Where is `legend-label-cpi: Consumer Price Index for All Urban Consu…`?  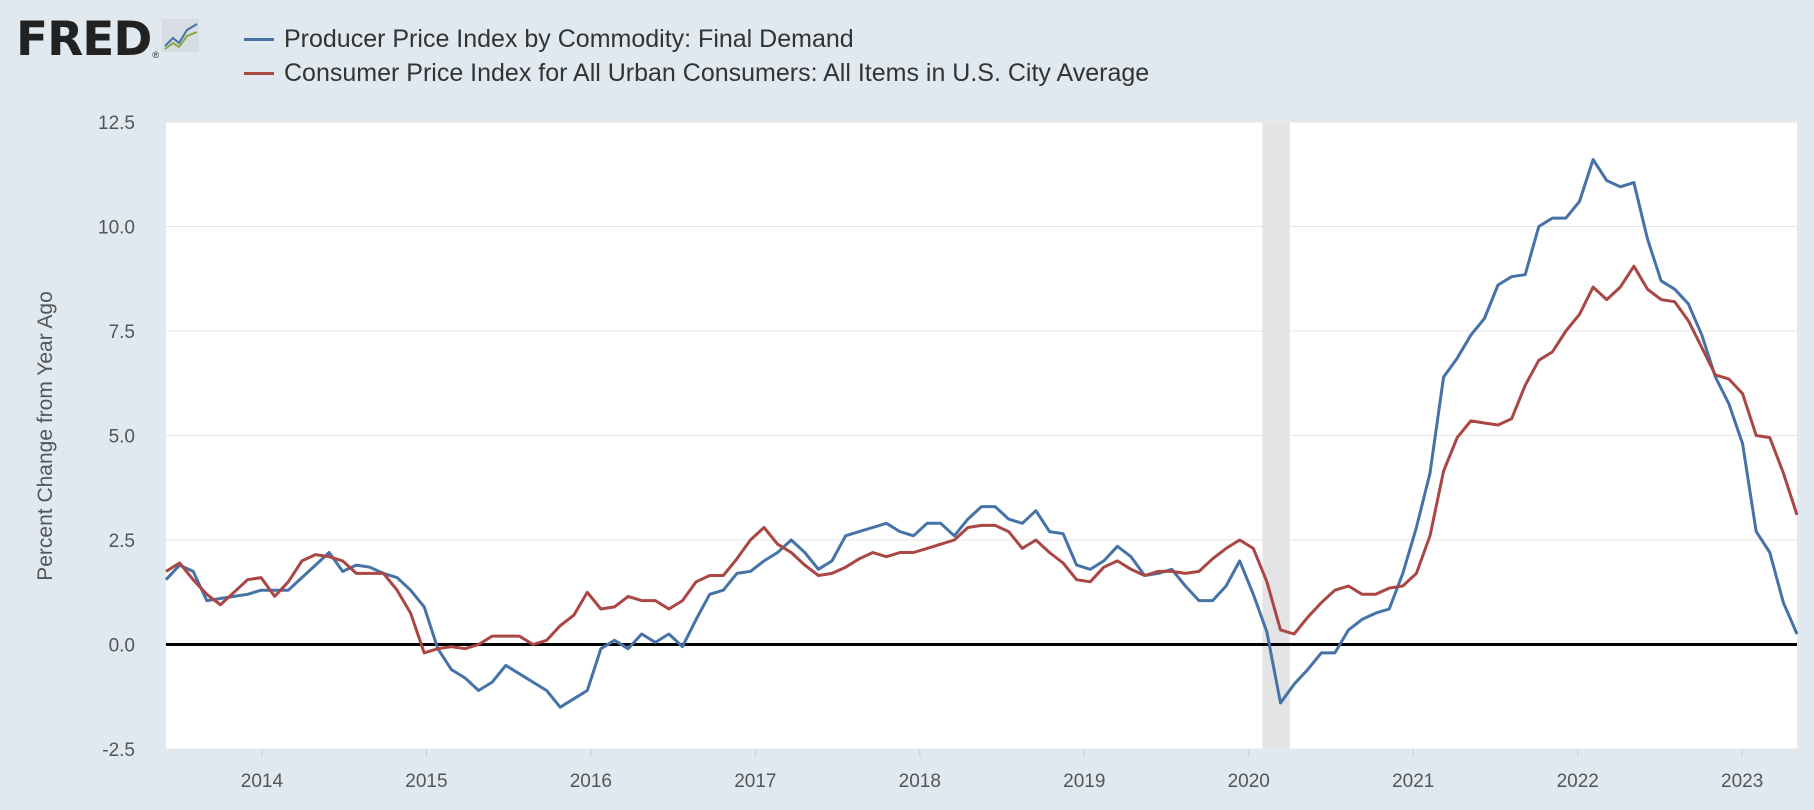
legend-label-cpi: Consumer Price Index for All Urban Consu… is located at coordinates (717, 72).